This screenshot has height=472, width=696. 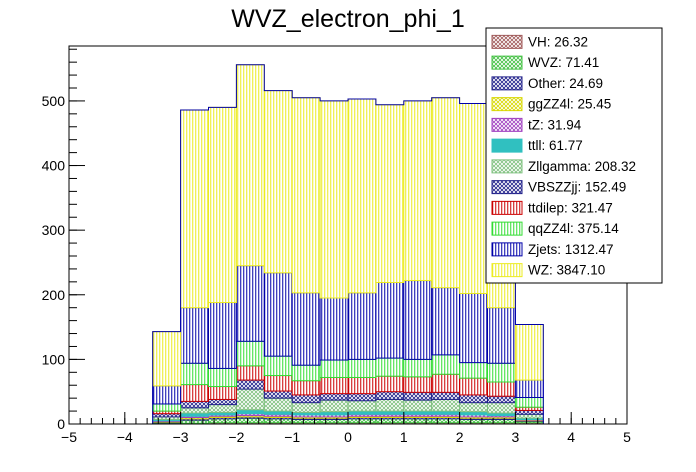 What do you see at coordinates (507, 145) in the screenshot?
I see `legend-swatch-ttll` at bounding box center [507, 145].